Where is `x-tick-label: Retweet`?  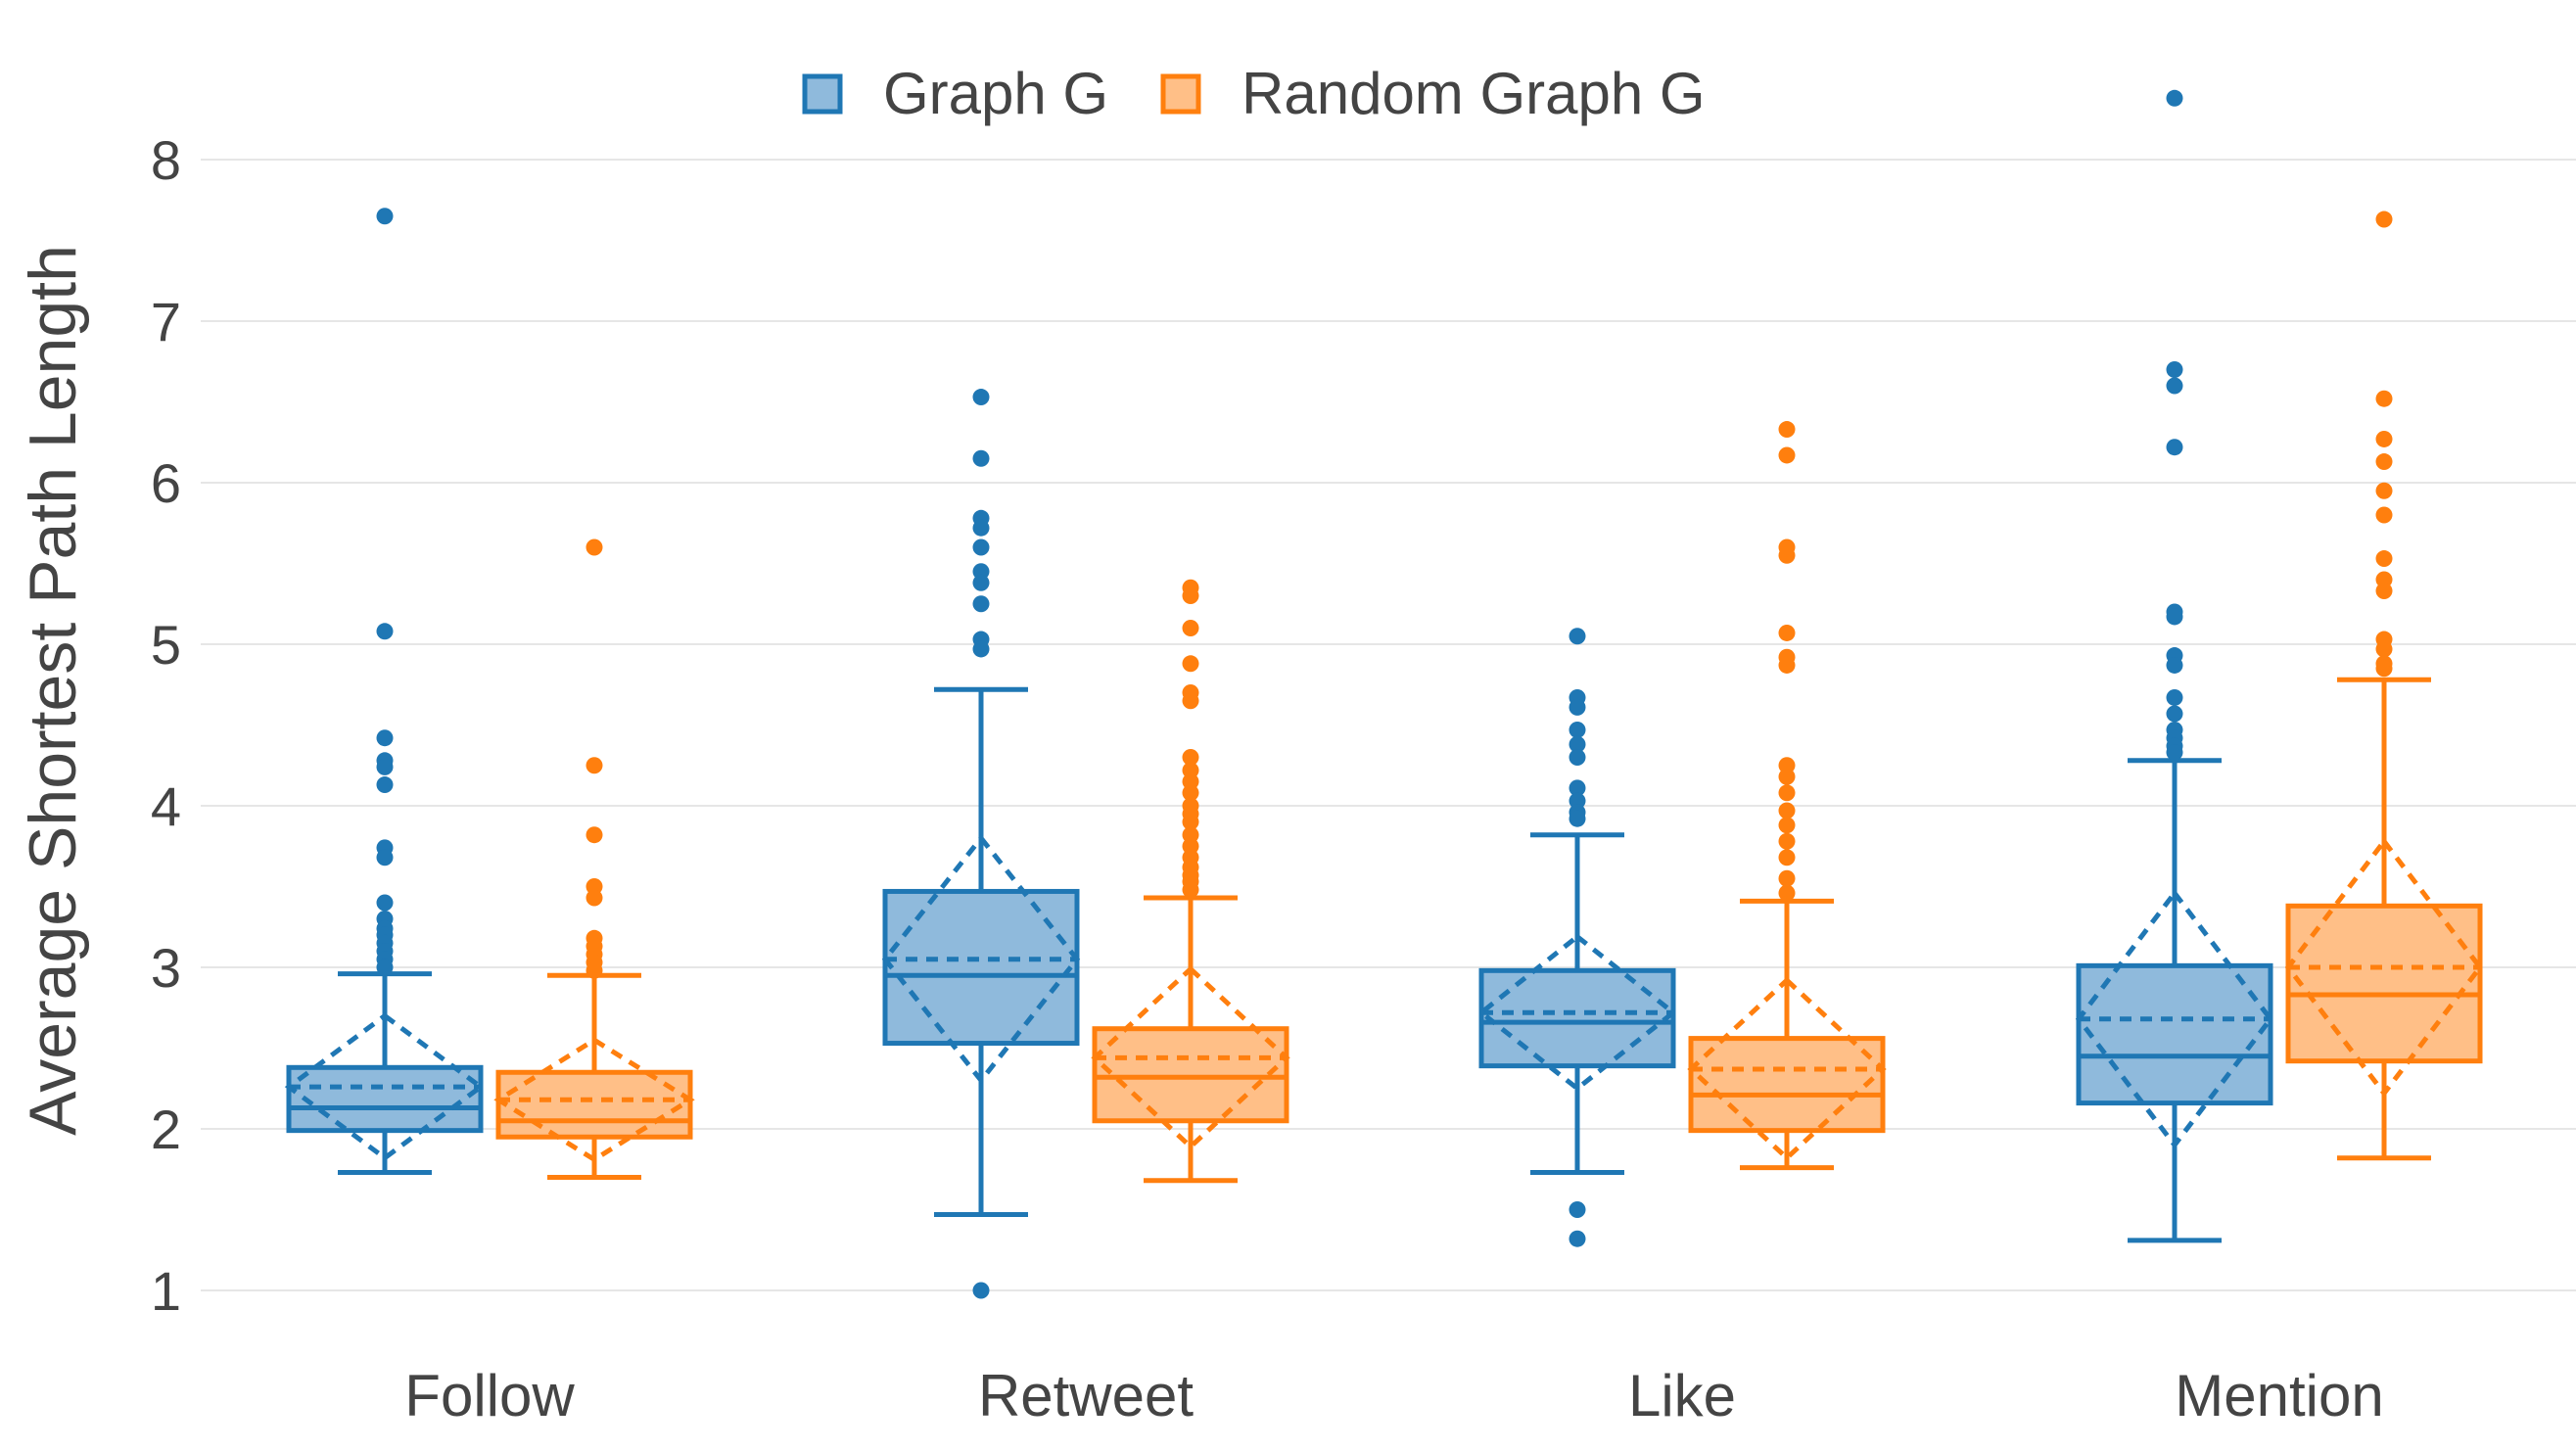 x-tick-label: Retweet is located at coordinates (1086, 1396).